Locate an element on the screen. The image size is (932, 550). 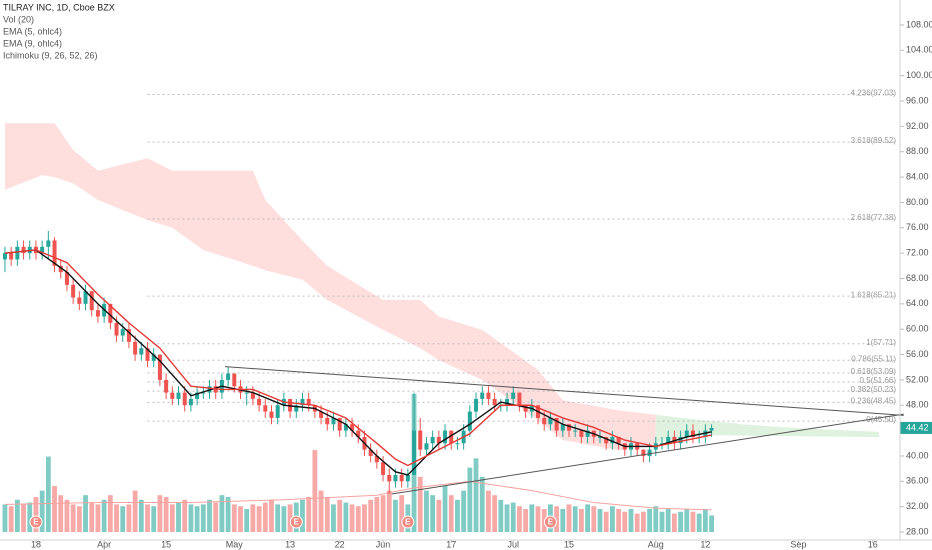
last-price-label: 44.42 is located at coordinates (917, 427).